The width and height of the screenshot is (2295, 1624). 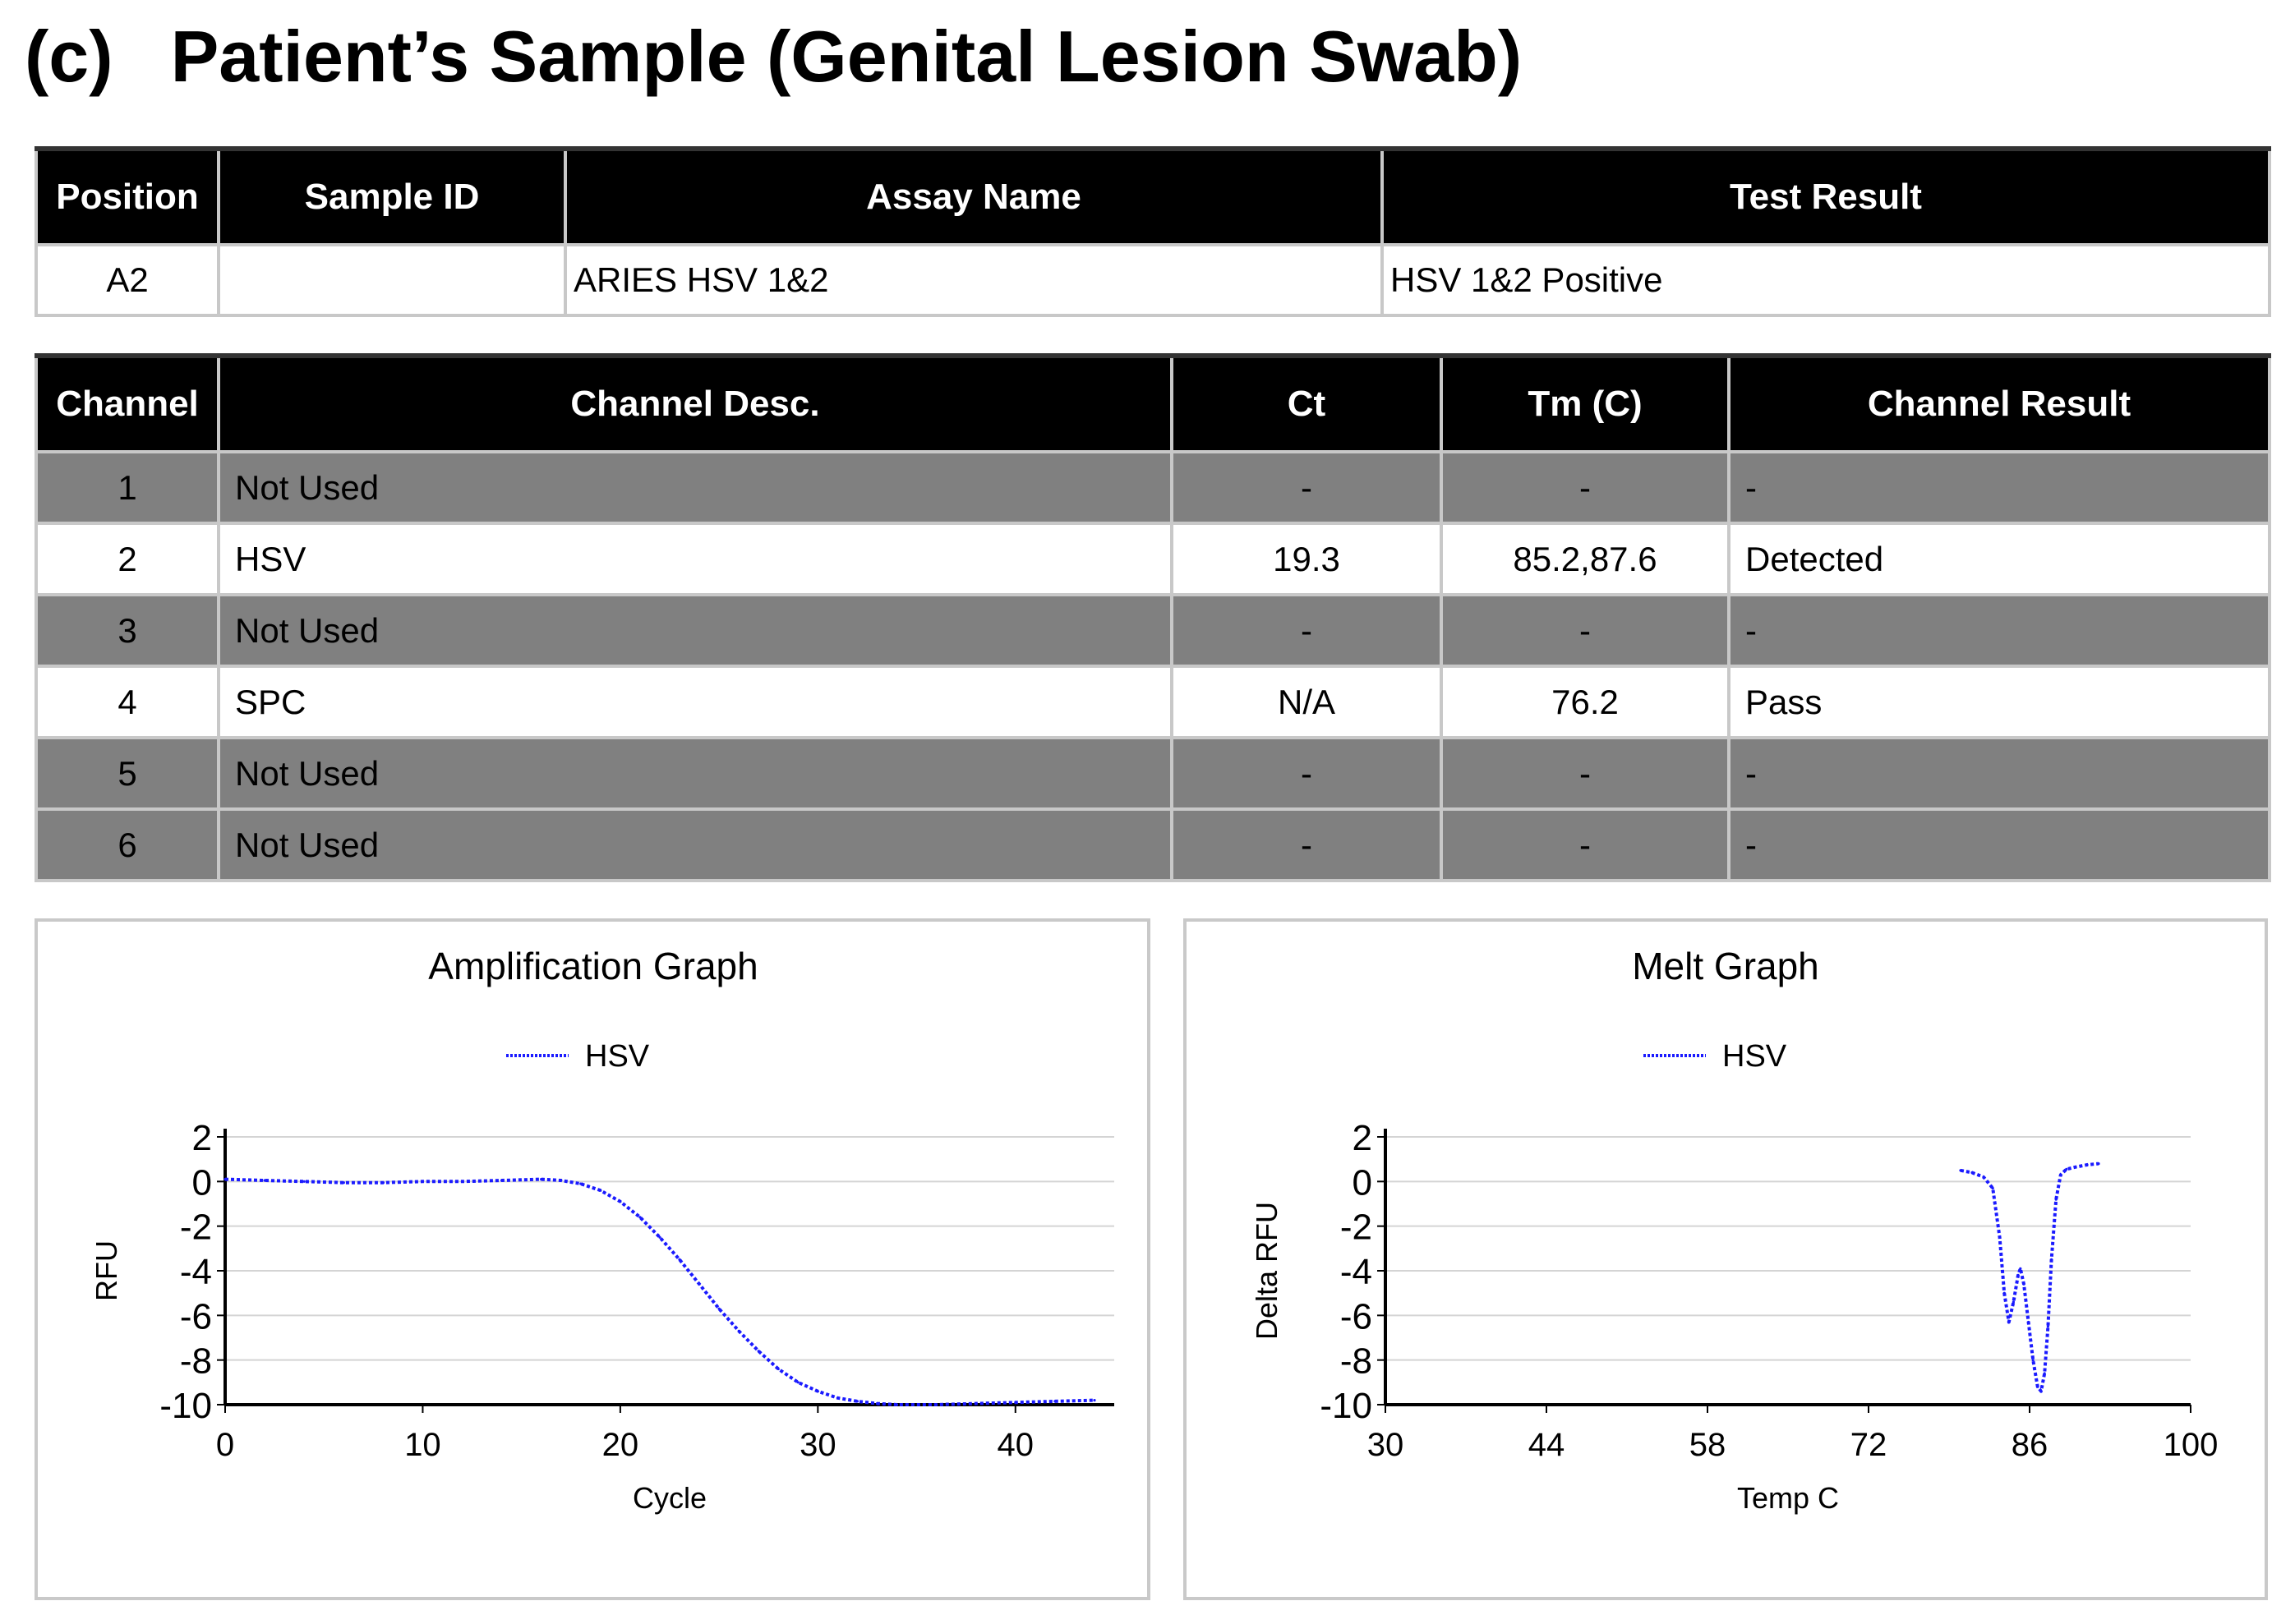 What do you see at coordinates (1266, 1271) in the screenshot?
I see `y-axis-label: Delta RFU` at bounding box center [1266, 1271].